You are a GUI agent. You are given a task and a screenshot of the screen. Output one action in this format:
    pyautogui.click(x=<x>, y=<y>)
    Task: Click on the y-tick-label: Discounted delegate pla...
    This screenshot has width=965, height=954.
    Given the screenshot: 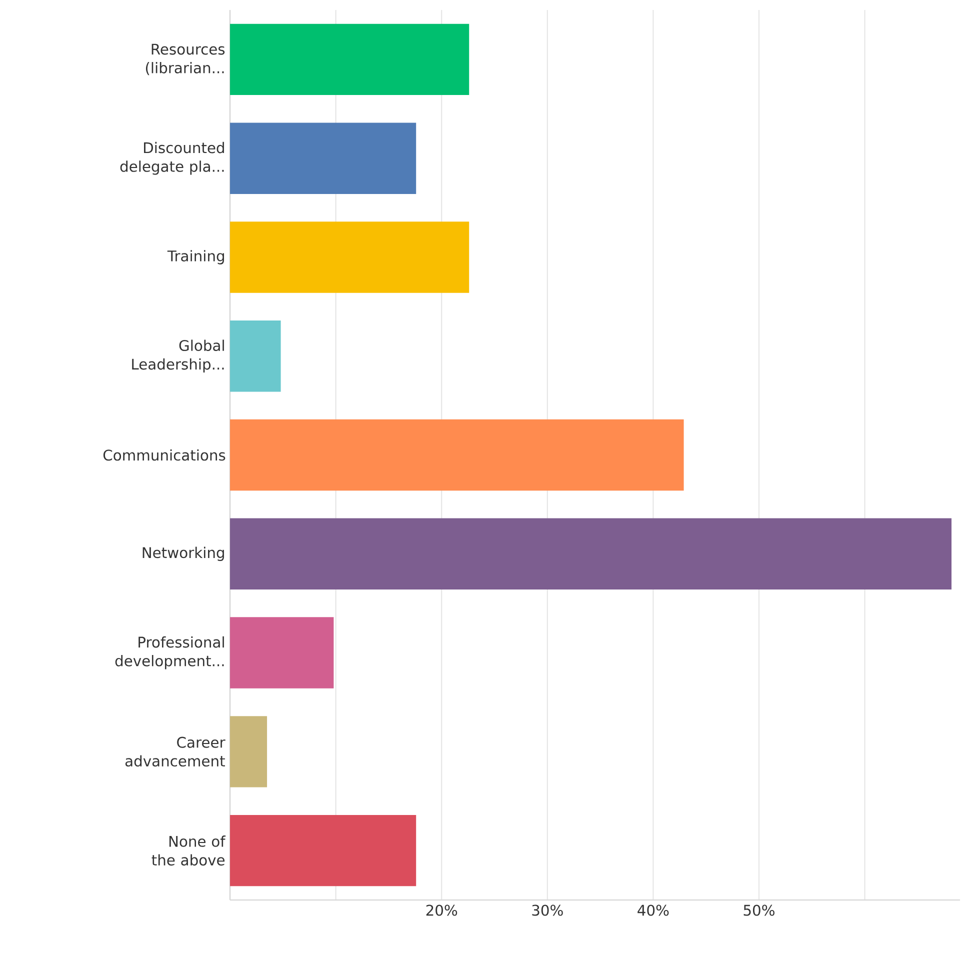 What is the action you would take?
    pyautogui.click(x=172, y=158)
    